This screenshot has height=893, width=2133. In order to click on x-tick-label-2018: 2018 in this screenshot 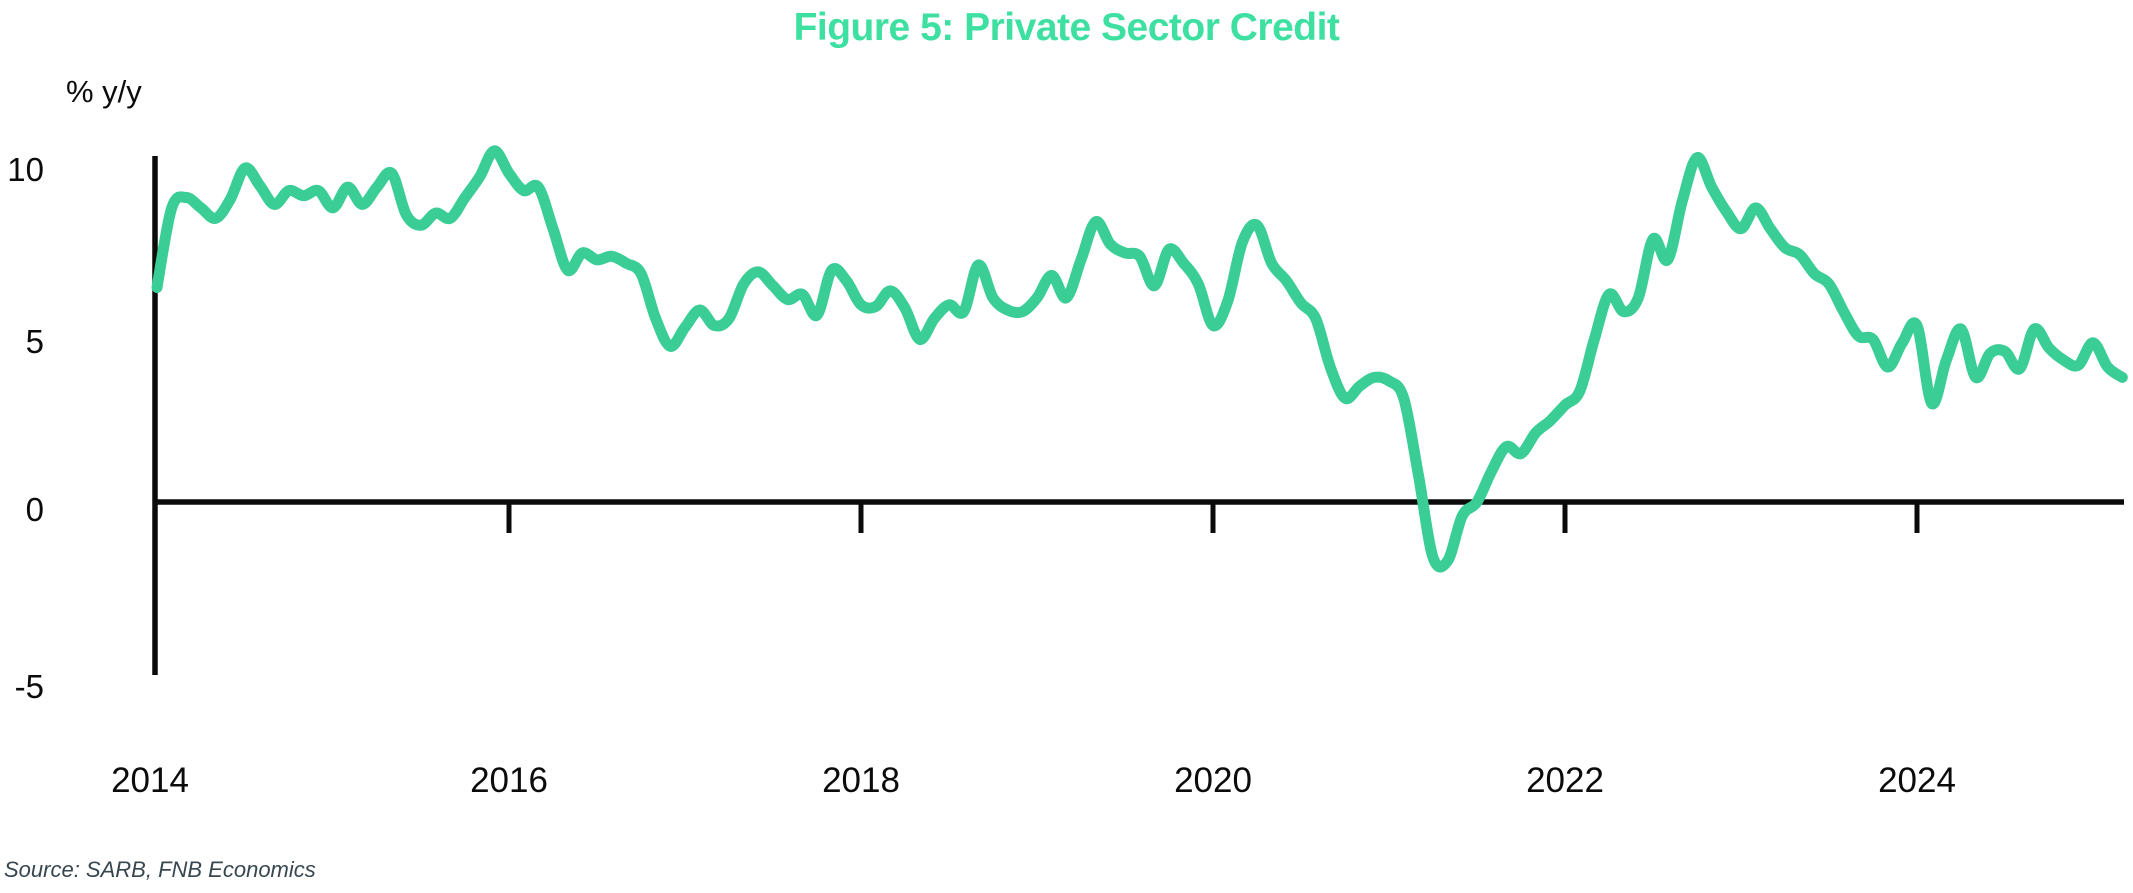, I will do `click(861, 780)`.